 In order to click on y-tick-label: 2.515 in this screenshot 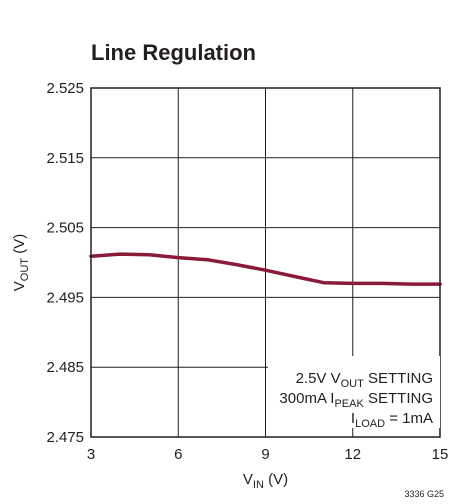, I will do `click(65, 158)`.